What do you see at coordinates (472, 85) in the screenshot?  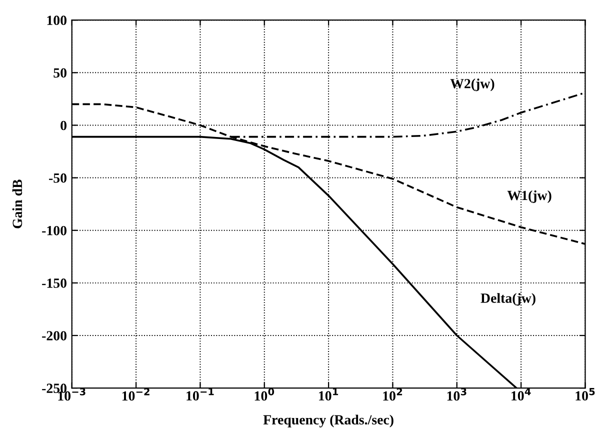 I see `text: W2(jw)` at bounding box center [472, 85].